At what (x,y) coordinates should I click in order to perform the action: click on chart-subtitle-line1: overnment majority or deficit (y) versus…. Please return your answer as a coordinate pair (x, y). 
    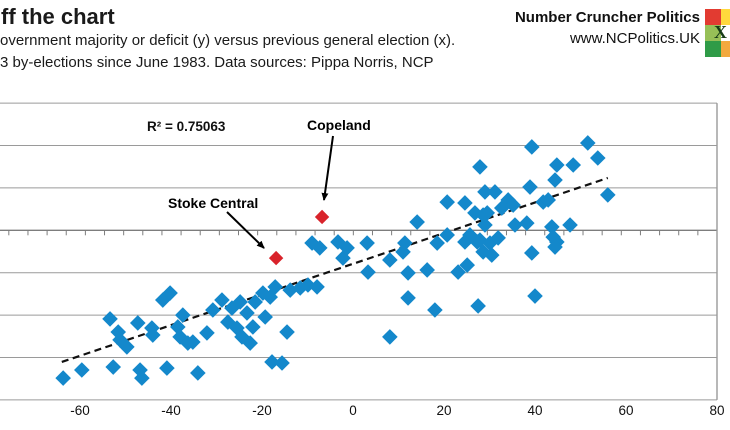
    Looking at the image, I should click on (228, 40).